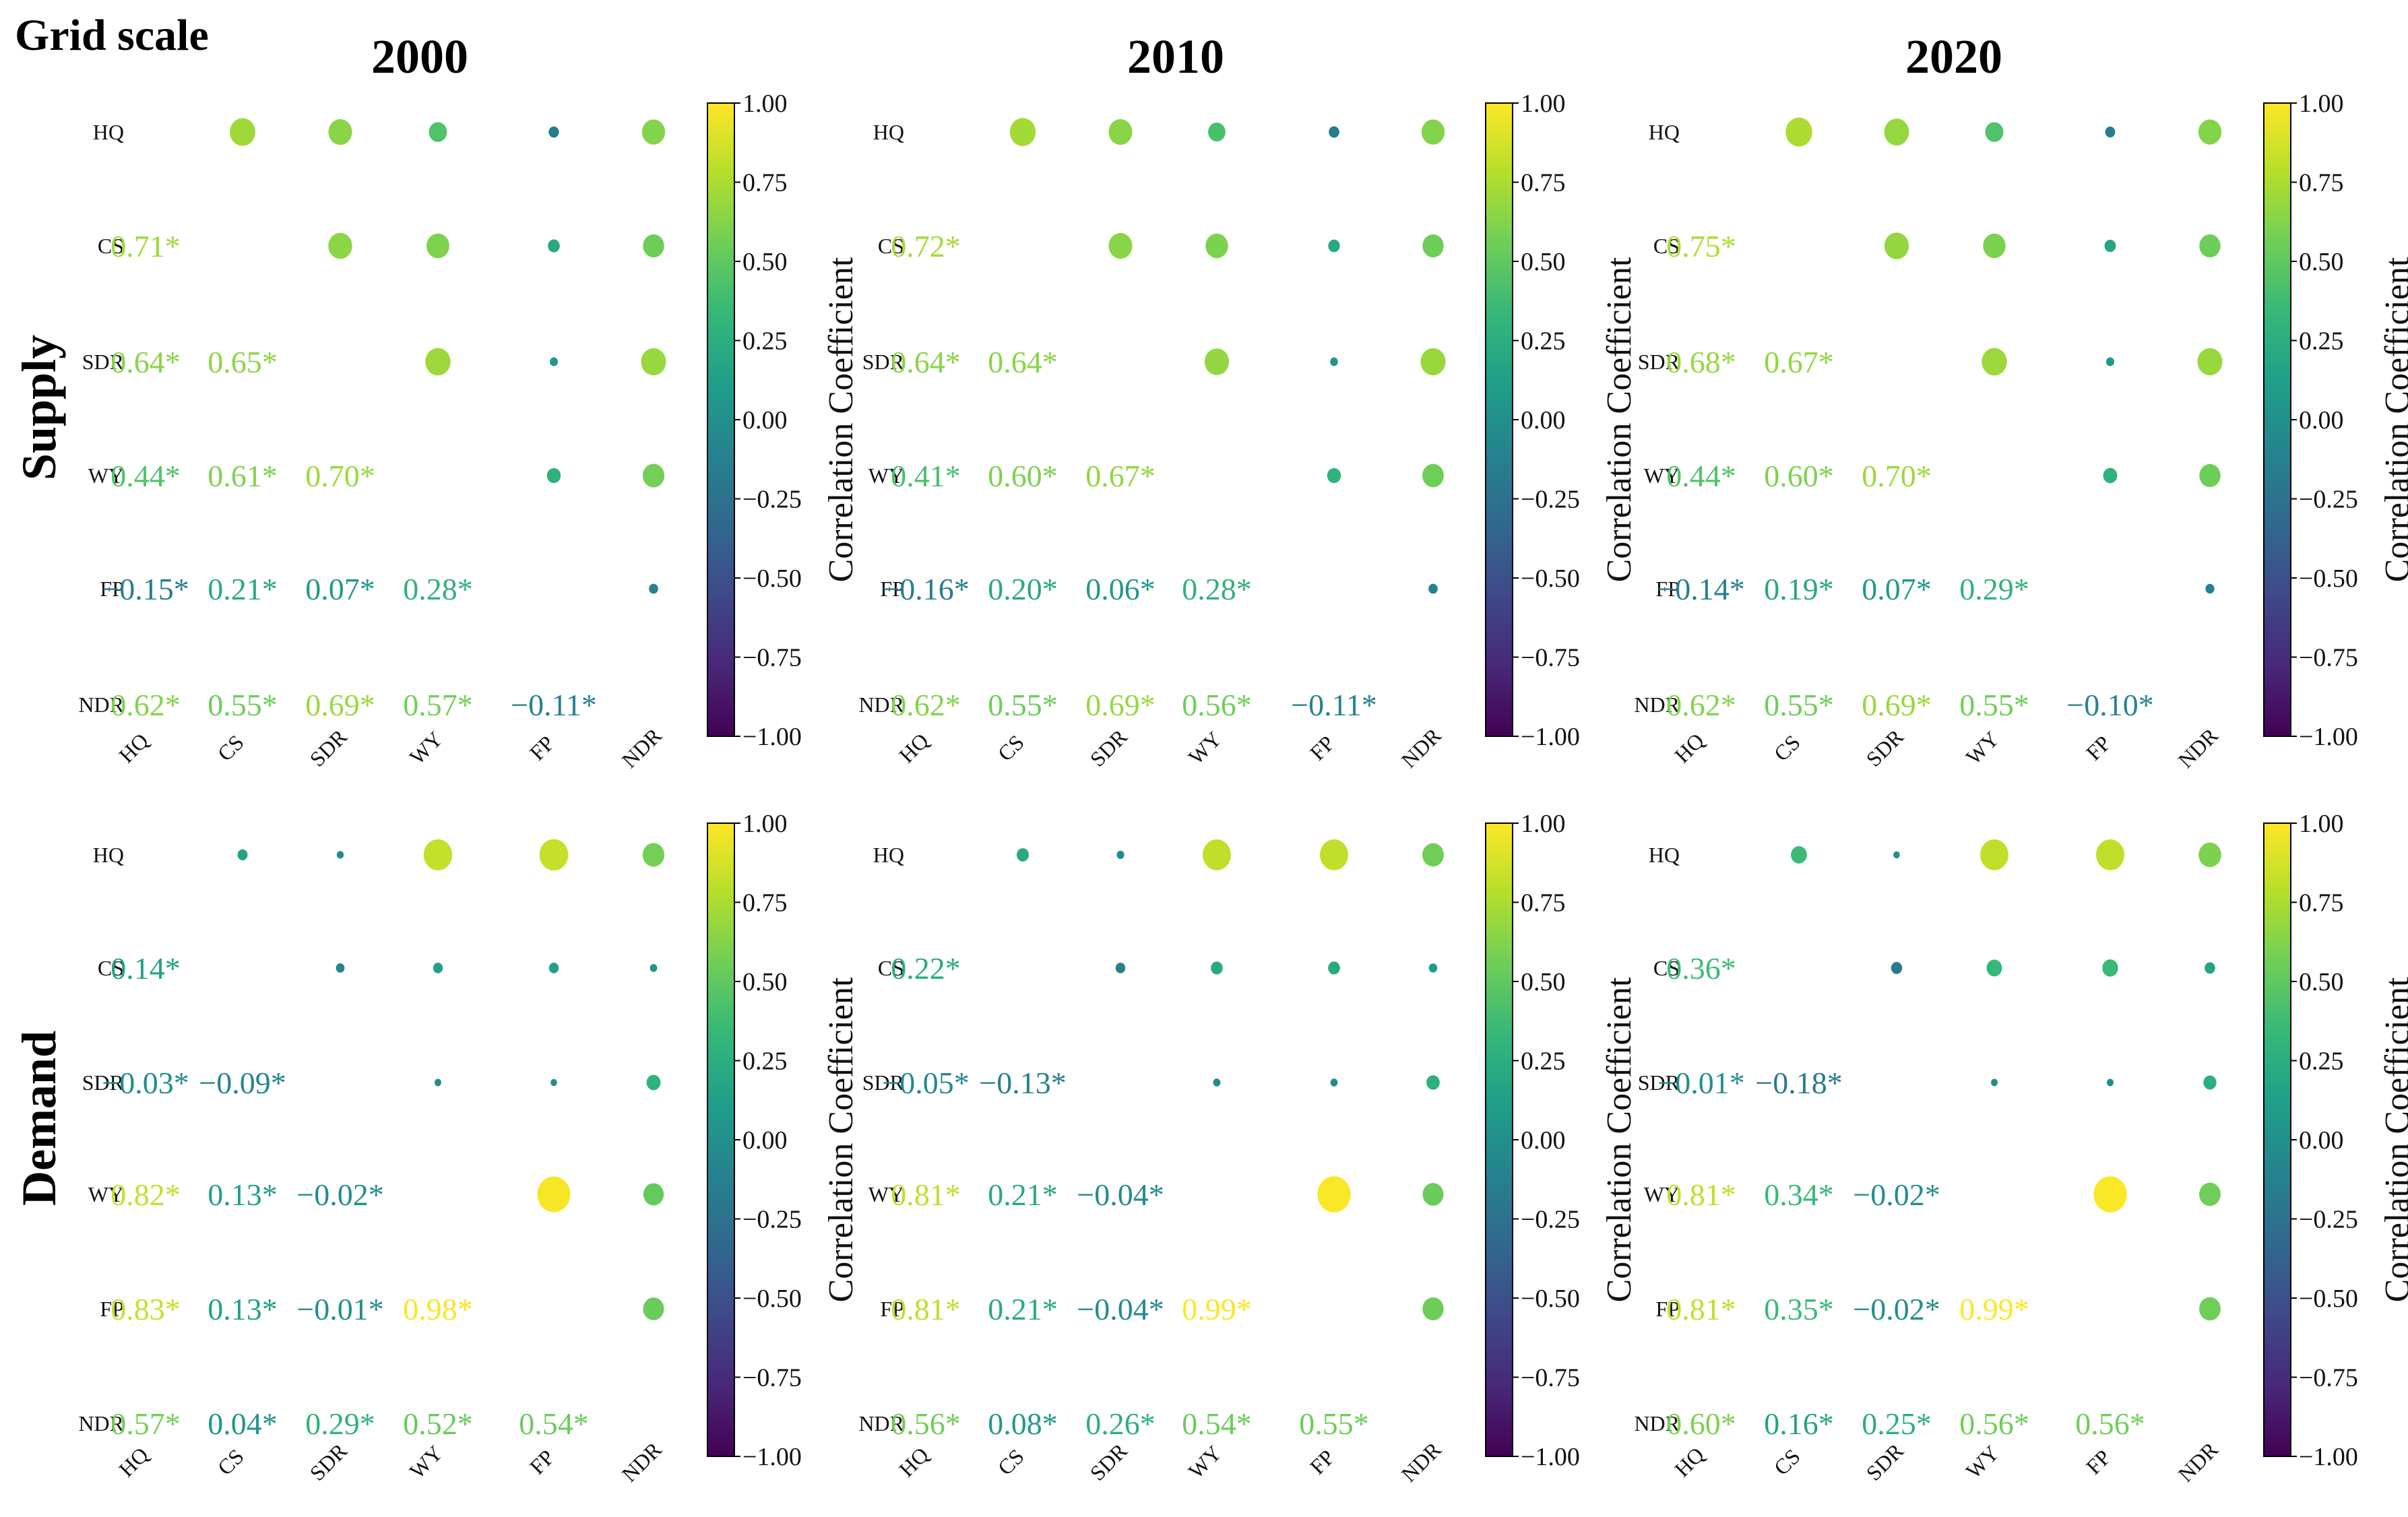 The image size is (2408, 1517). Describe the element at coordinates (1700, 1083) in the screenshot. I see `coef-label: −0.01*` at that location.